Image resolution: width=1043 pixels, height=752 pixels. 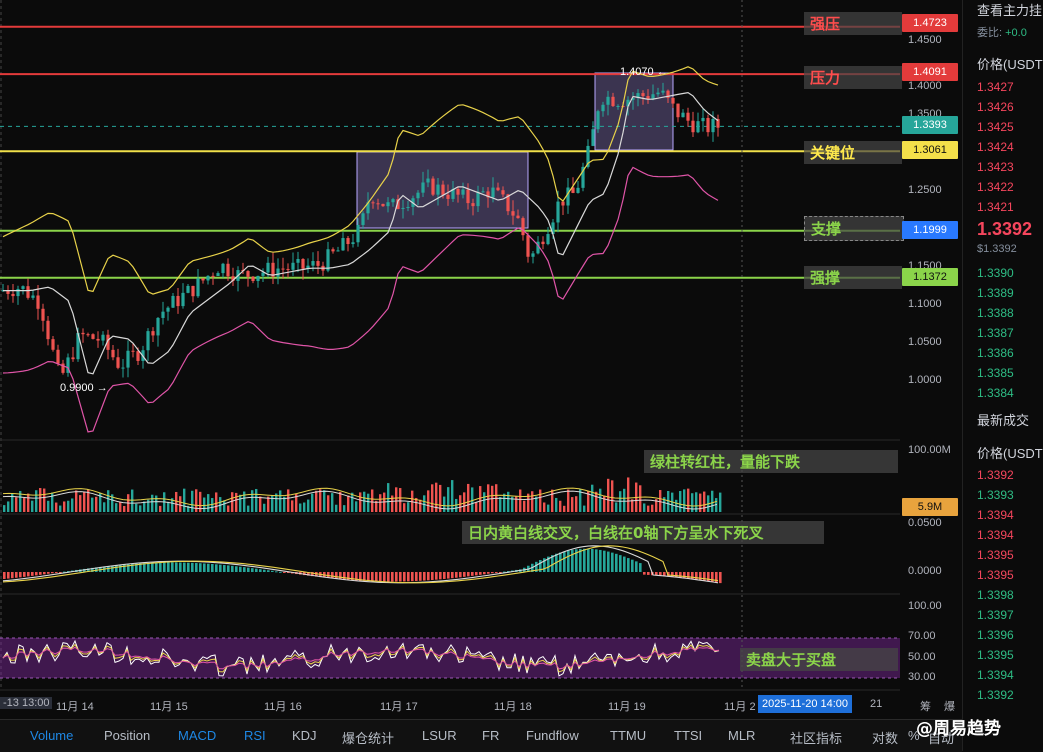 What do you see at coordinates (628, 735) in the screenshot?
I see `tab-ttmu: TTMU` at bounding box center [628, 735].